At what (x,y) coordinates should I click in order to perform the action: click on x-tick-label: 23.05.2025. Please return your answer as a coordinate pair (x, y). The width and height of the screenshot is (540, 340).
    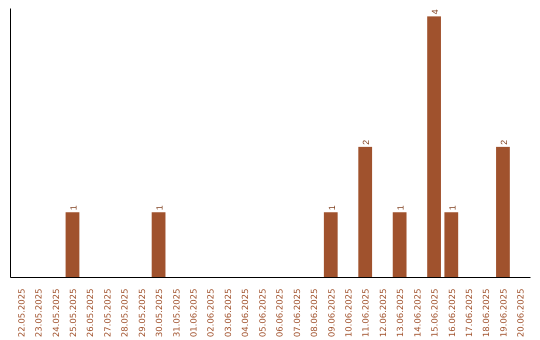
    Looking at the image, I should click on (39, 313).